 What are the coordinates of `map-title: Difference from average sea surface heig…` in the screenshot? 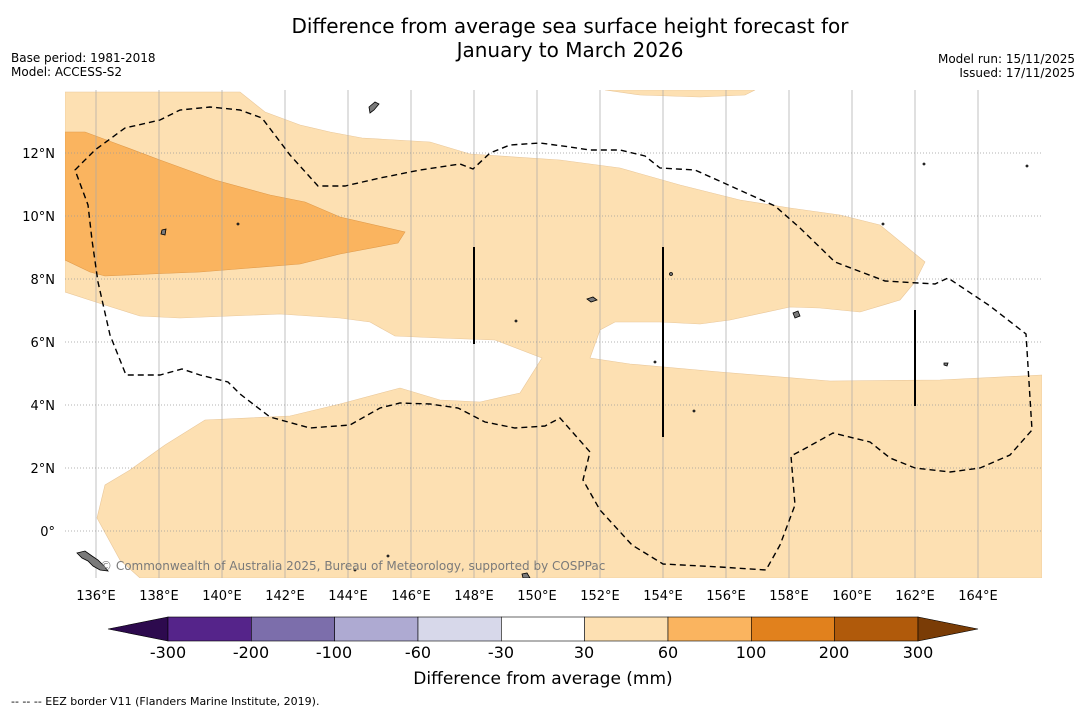 It's located at (542, 38).